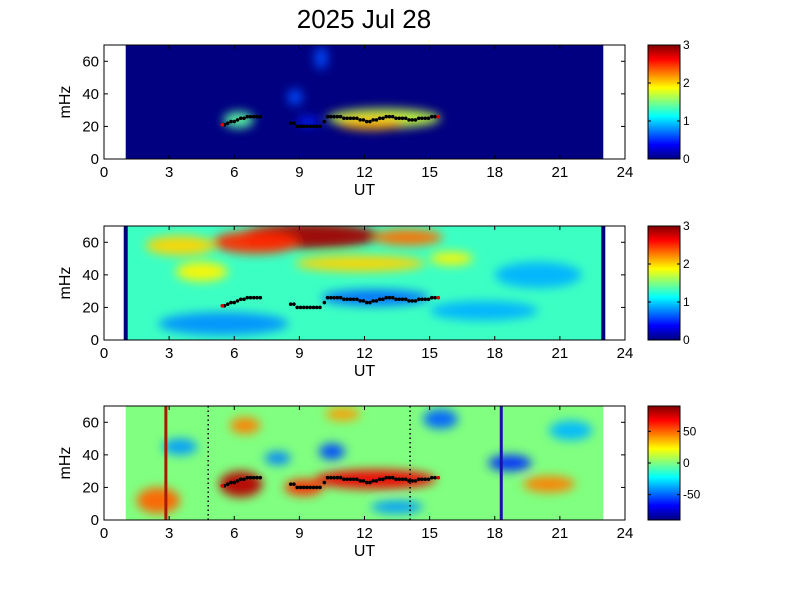 The image size is (801, 605). What do you see at coordinates (169, 172) in the screenshot?
I see `x-tick-label: 3` at bounding box center [169, 172].